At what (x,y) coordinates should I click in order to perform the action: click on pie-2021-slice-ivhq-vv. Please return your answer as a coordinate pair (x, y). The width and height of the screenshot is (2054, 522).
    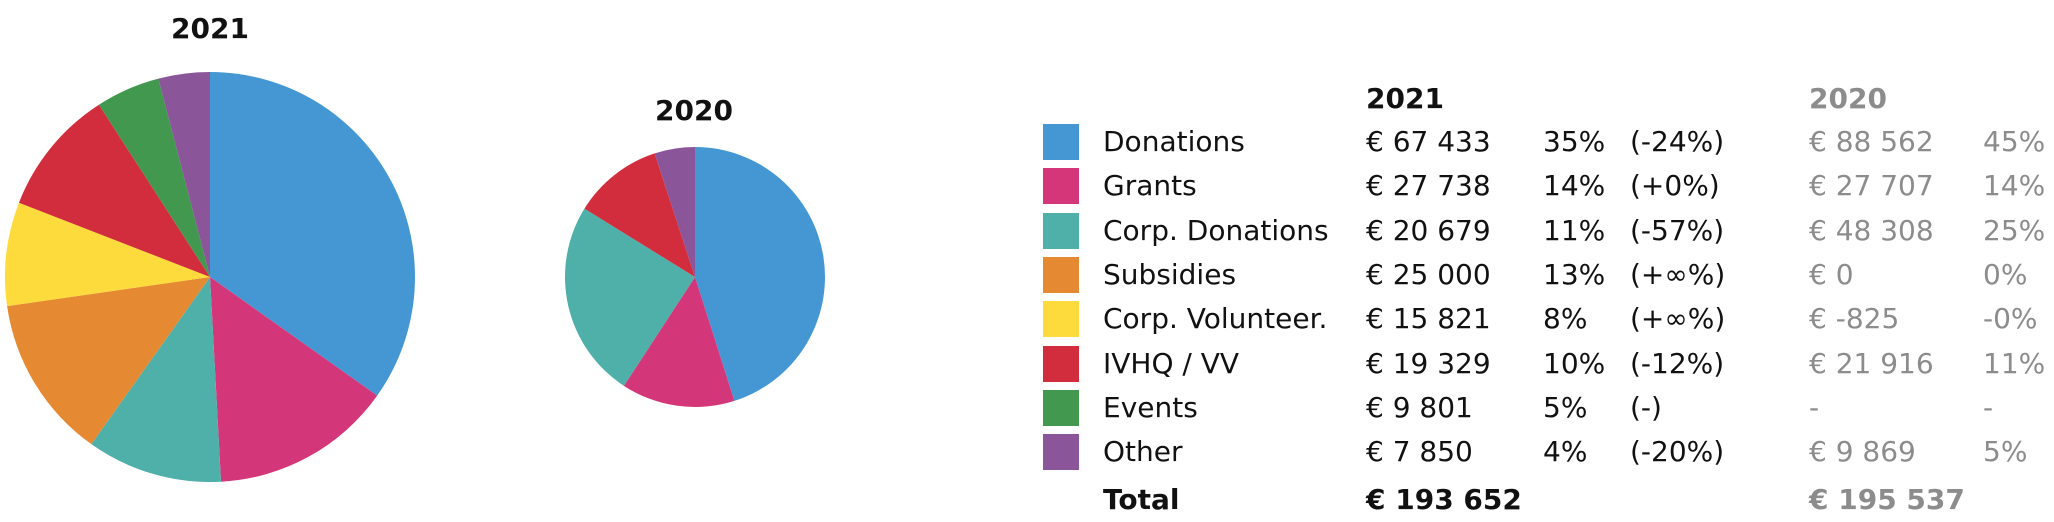
    Looking at the image, I should click on (114, 190).